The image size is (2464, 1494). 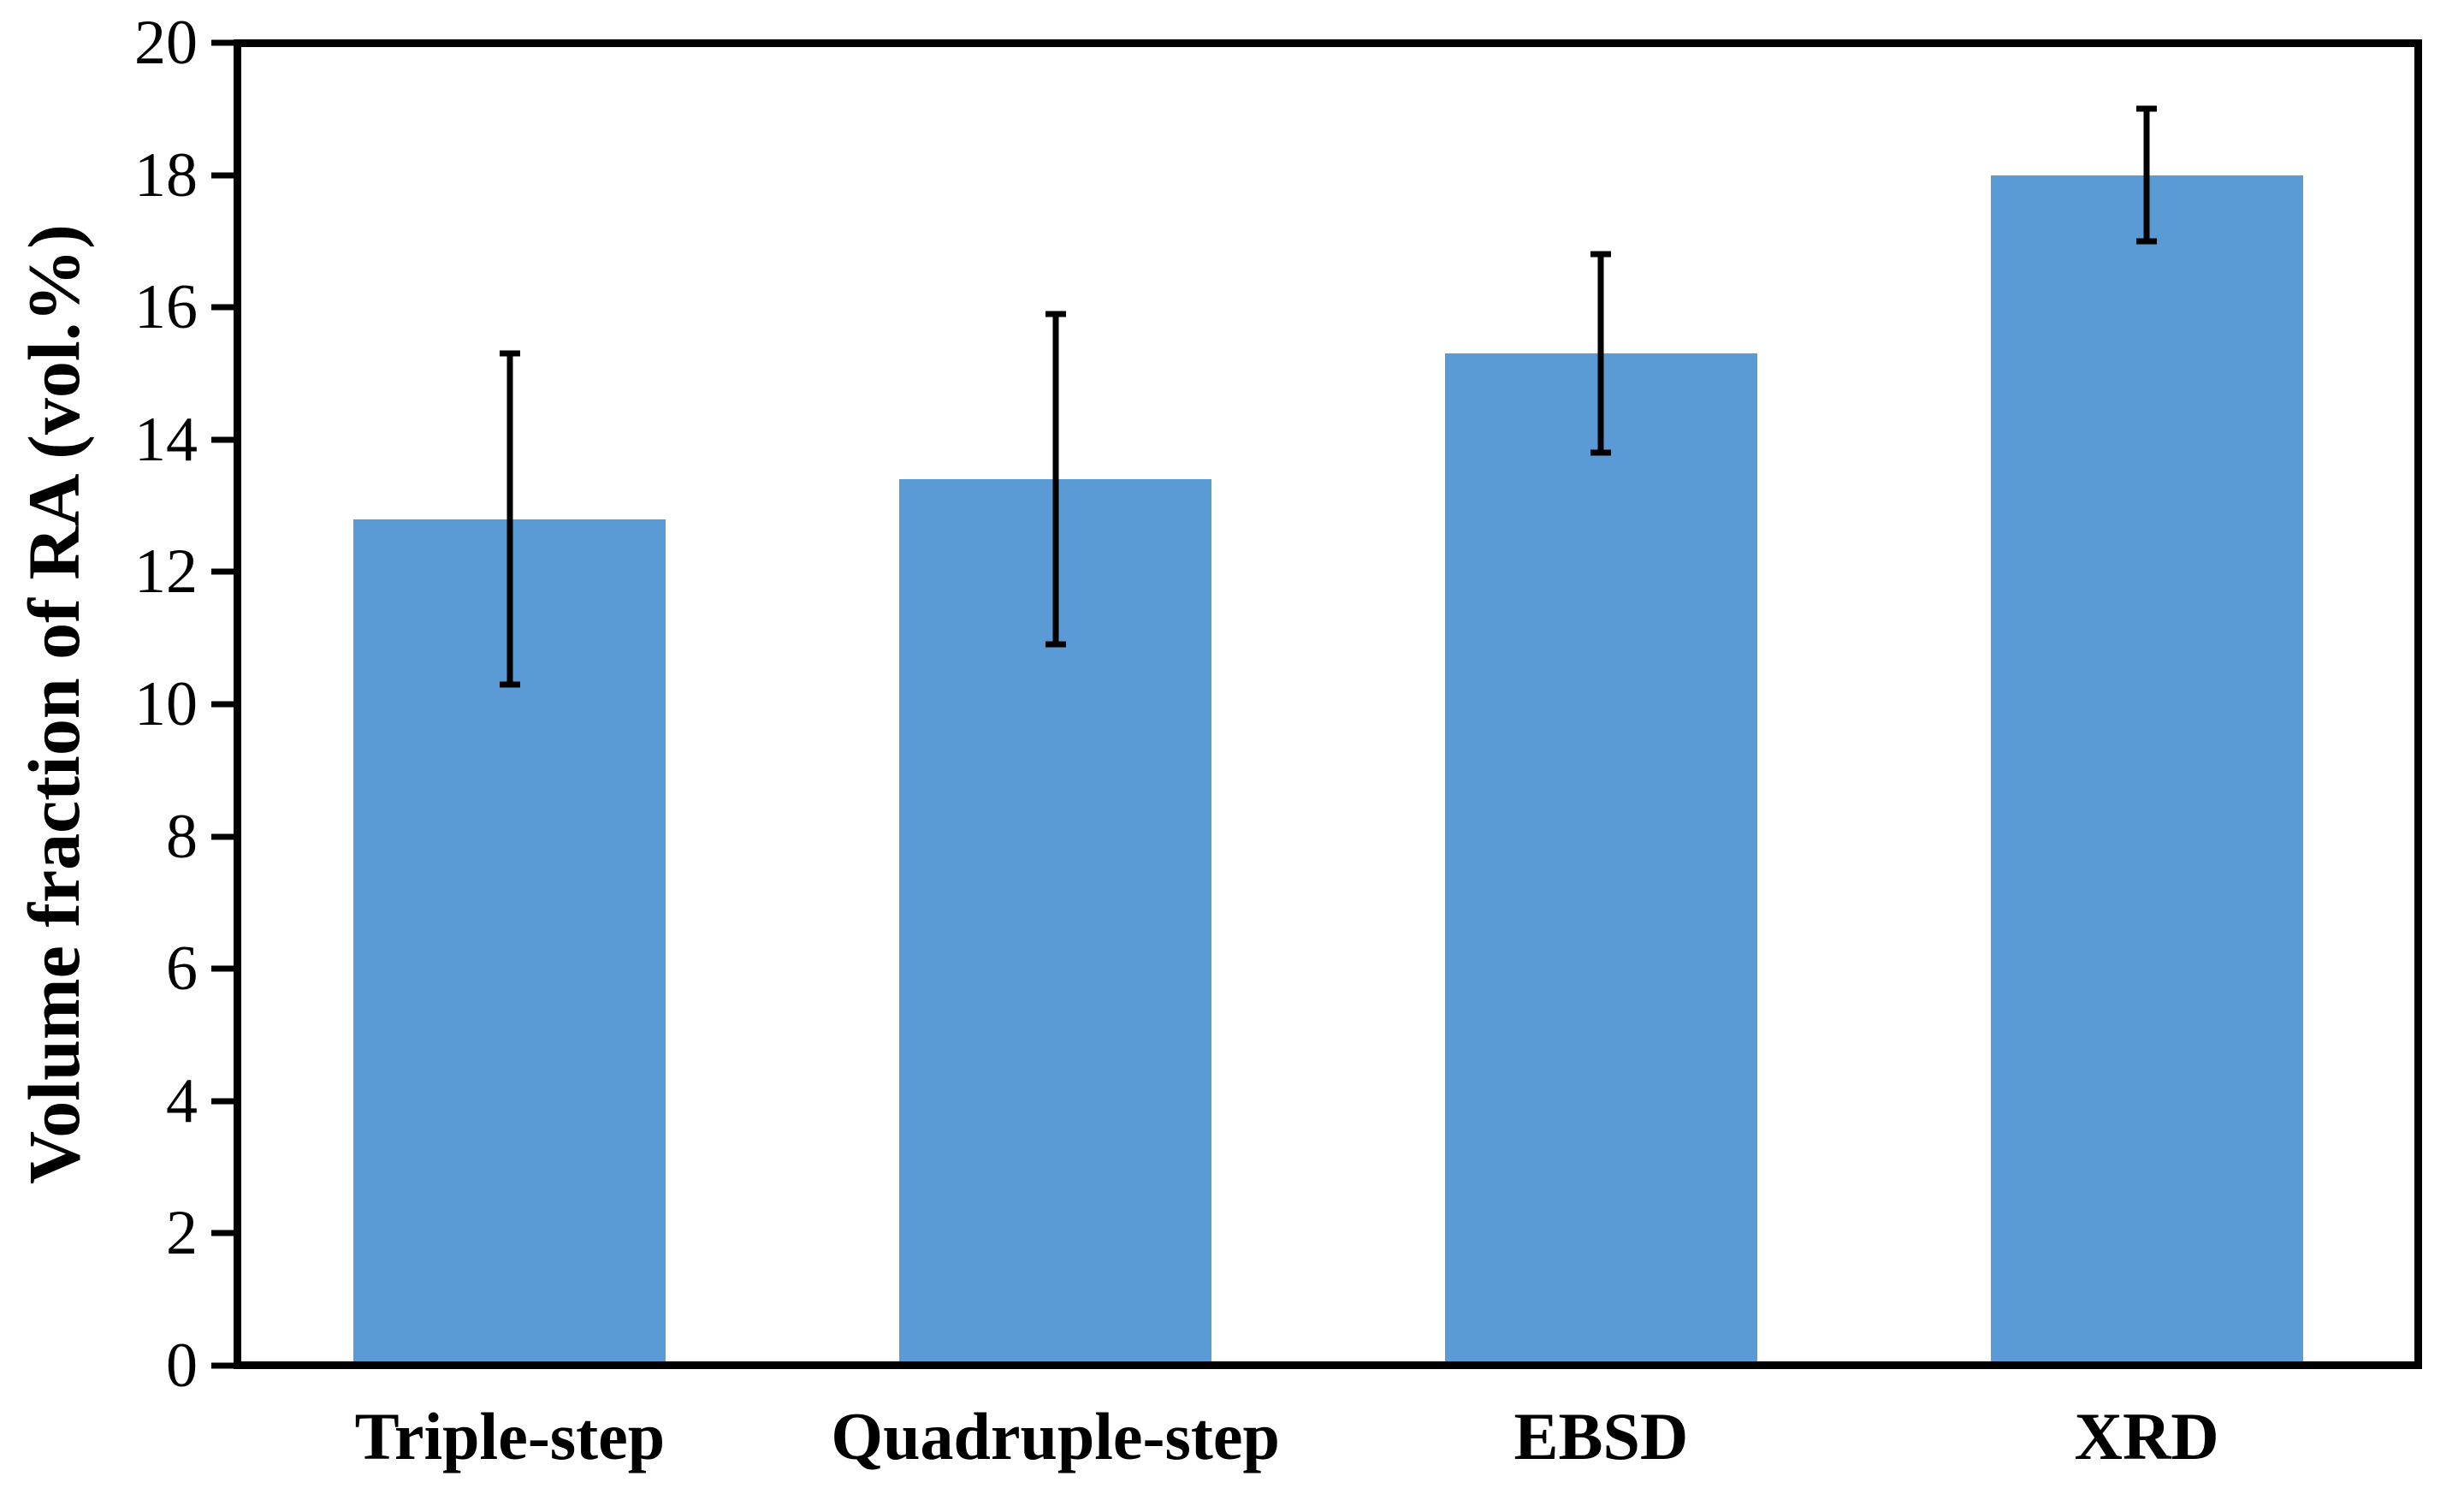 I want to click on error-cap-top-ebsd, so click(x=1601, y=254).